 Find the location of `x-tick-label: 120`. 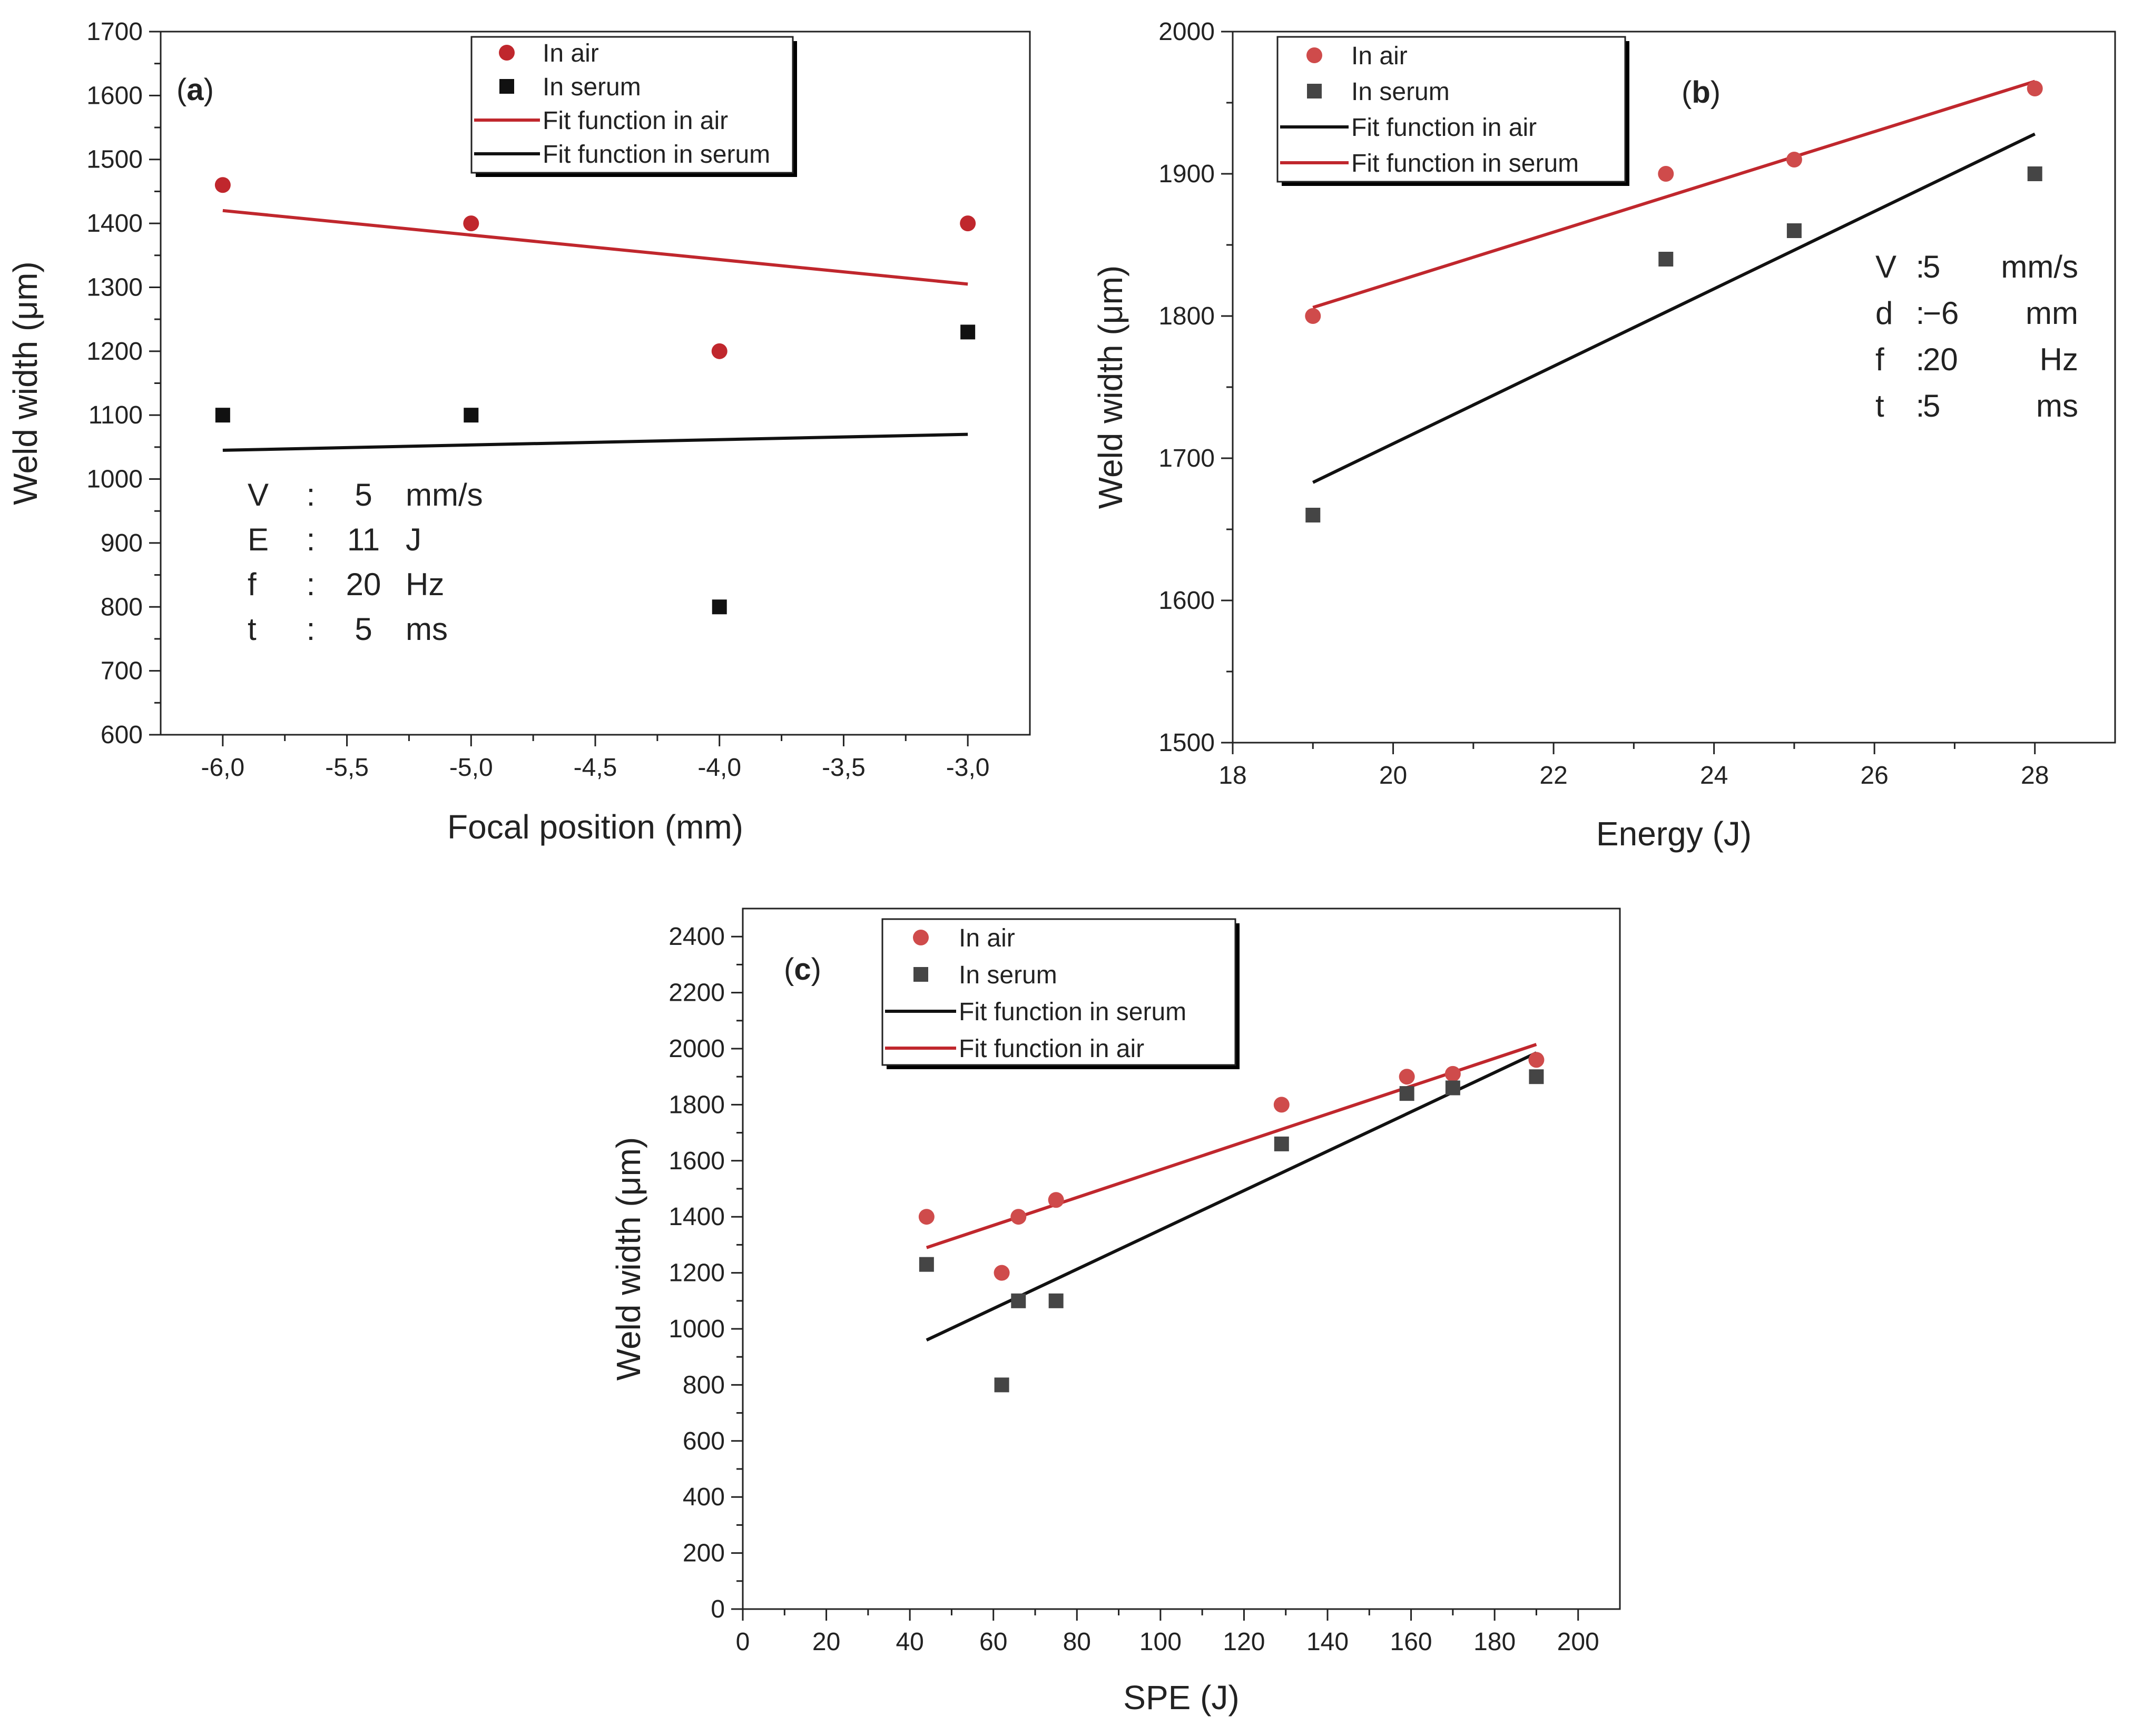

x-tick-label: 120 is located at coordinates (1244, 1642).